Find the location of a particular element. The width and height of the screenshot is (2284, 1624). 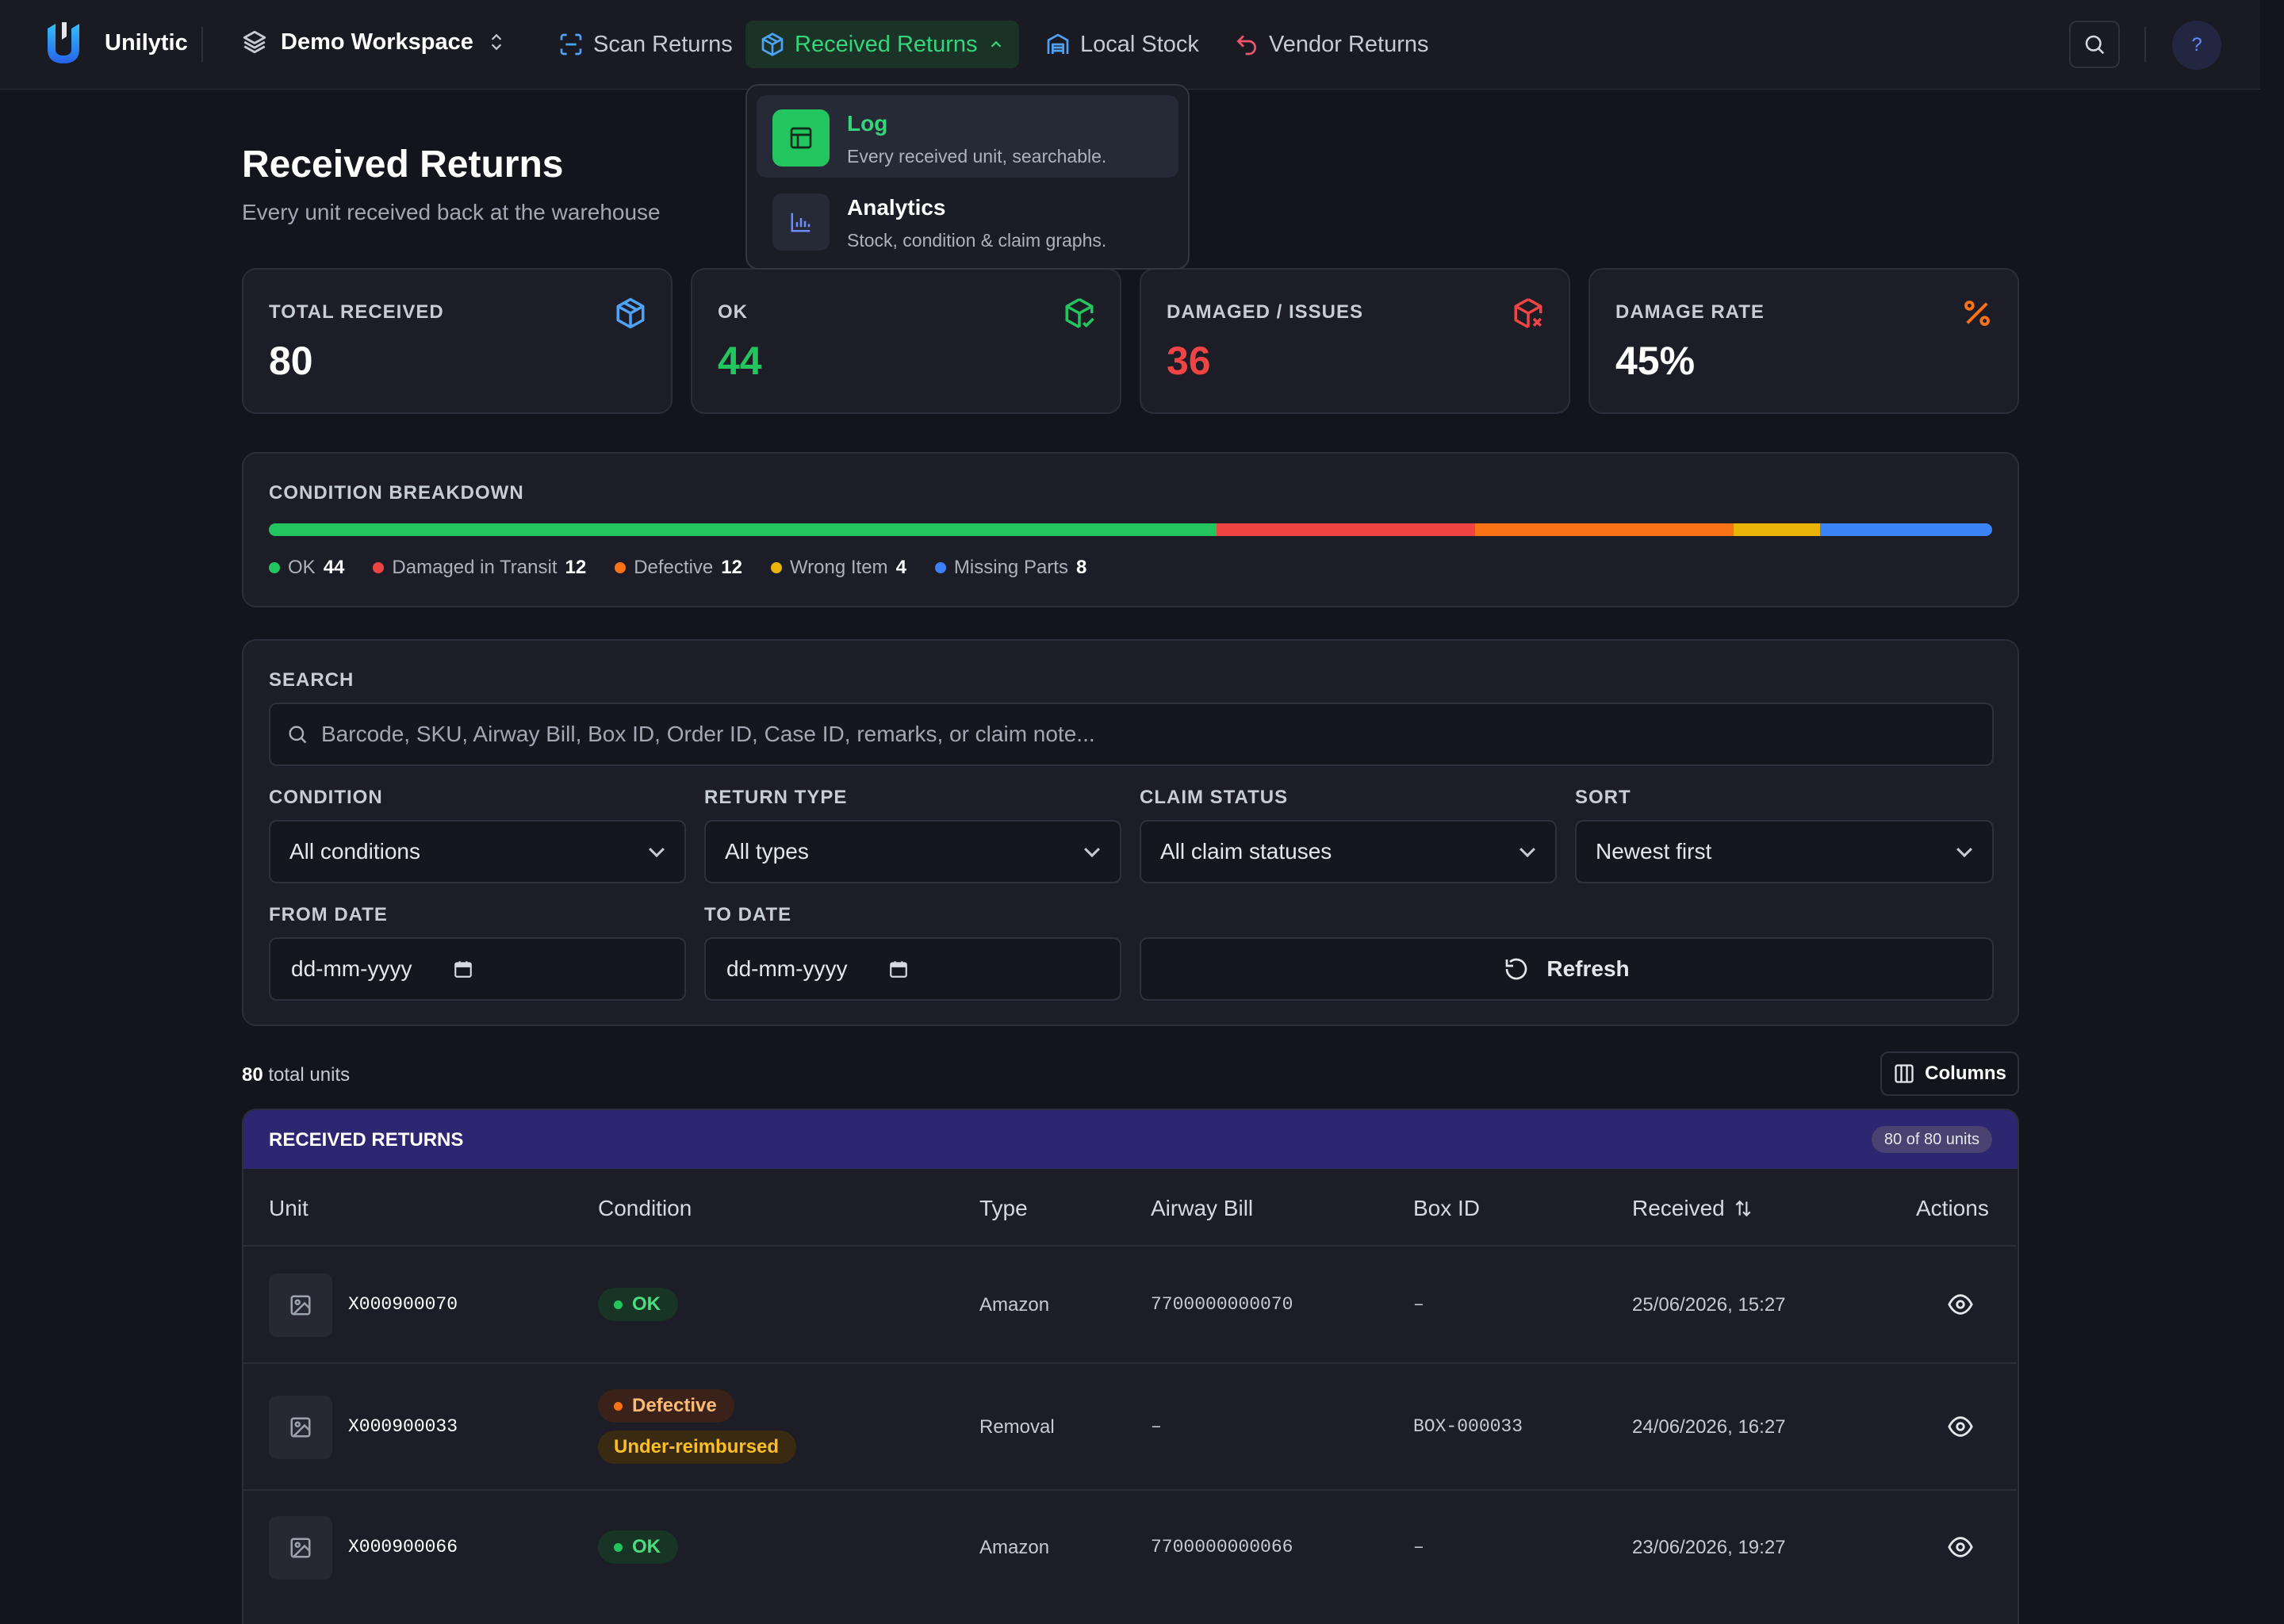

legend-item: Defective 12 is located at coordinates (678, 568).